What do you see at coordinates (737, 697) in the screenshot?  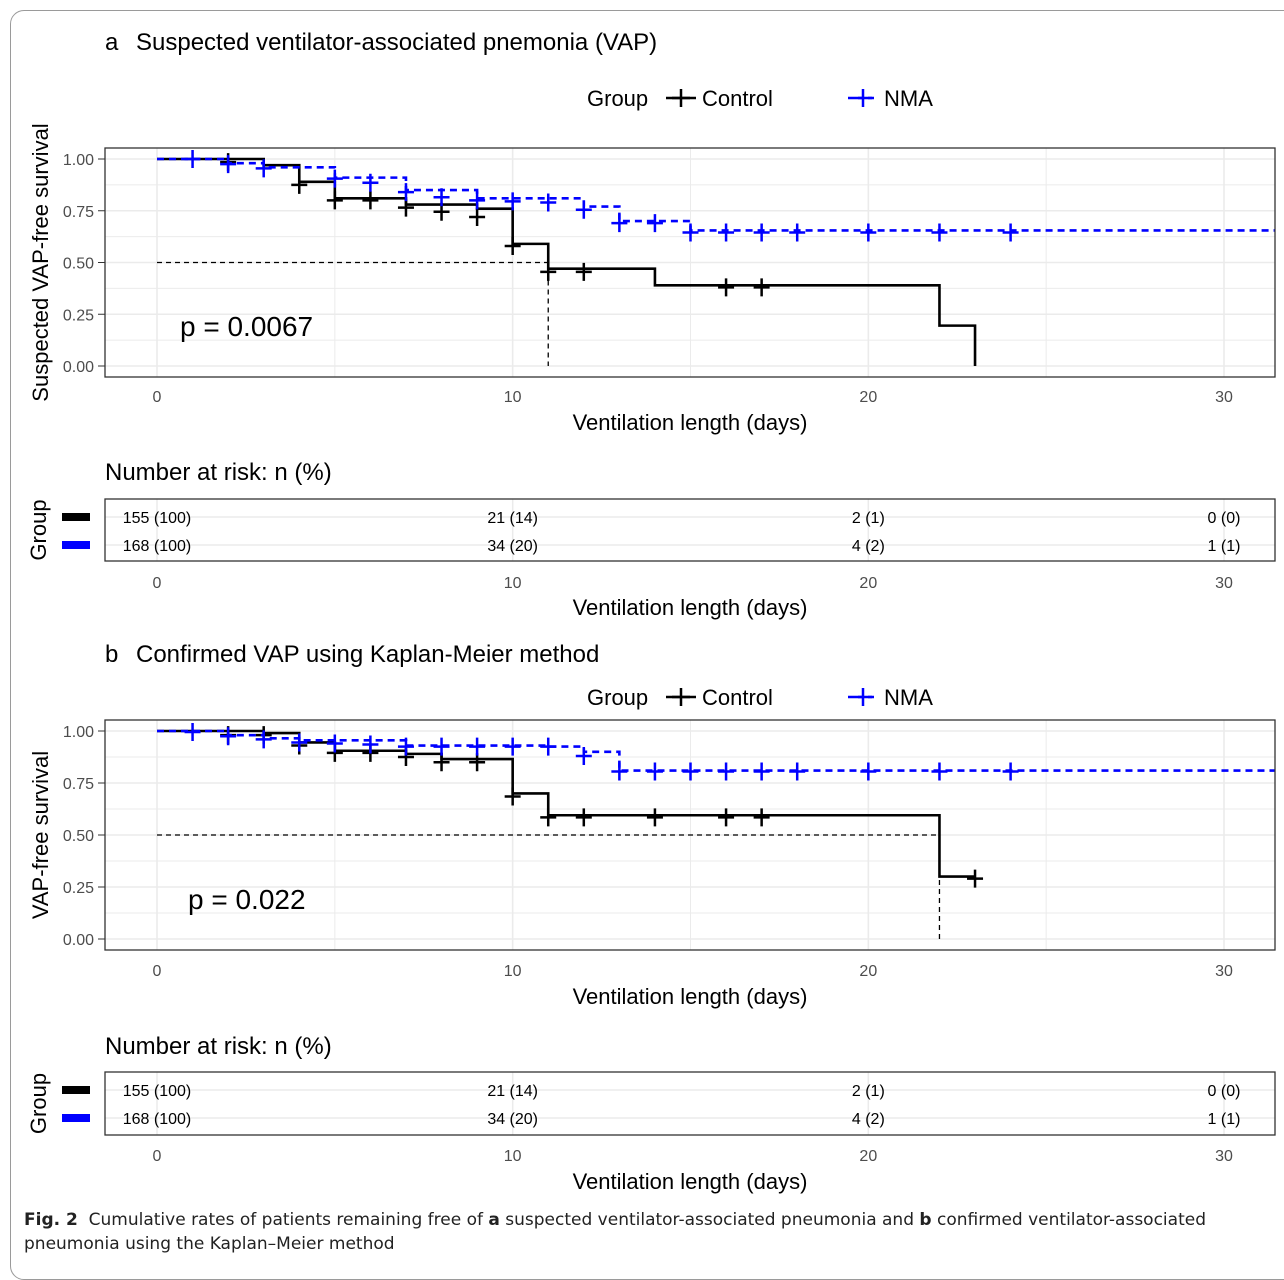 I see `legend-label: Control` at bounding box center [737, 697].